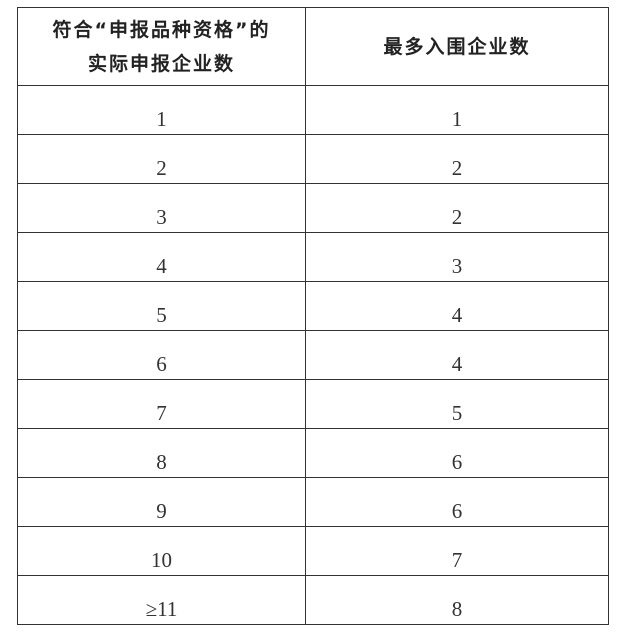 The height and width of the screenshot is (640, 620). Describe the element at coordinates (161, 600) in the screenshot. I see `applicant-count-cell: ≥11` at that location.